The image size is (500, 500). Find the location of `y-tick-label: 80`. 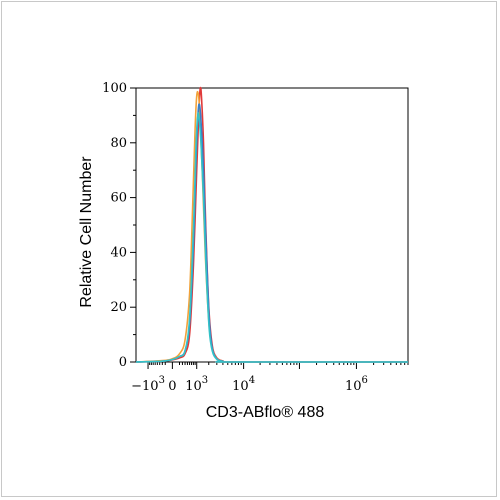

y-tick-label: 80 is located at coordinates (118, 143).